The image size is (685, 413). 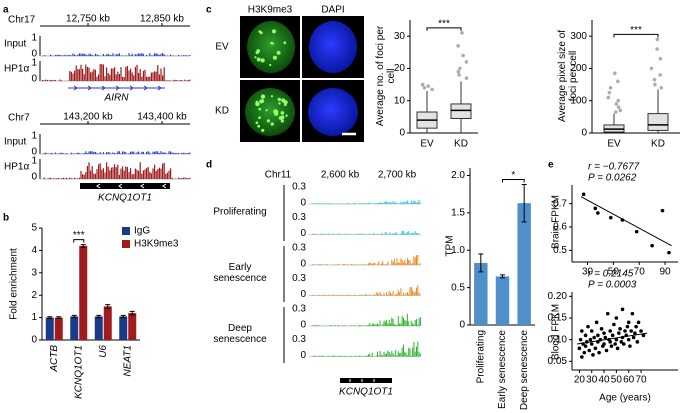 What do you see at coordinates (397, 175) in the screenshot?
I see `coordinate: 2,700 kb` at bounding box center [397, 175].